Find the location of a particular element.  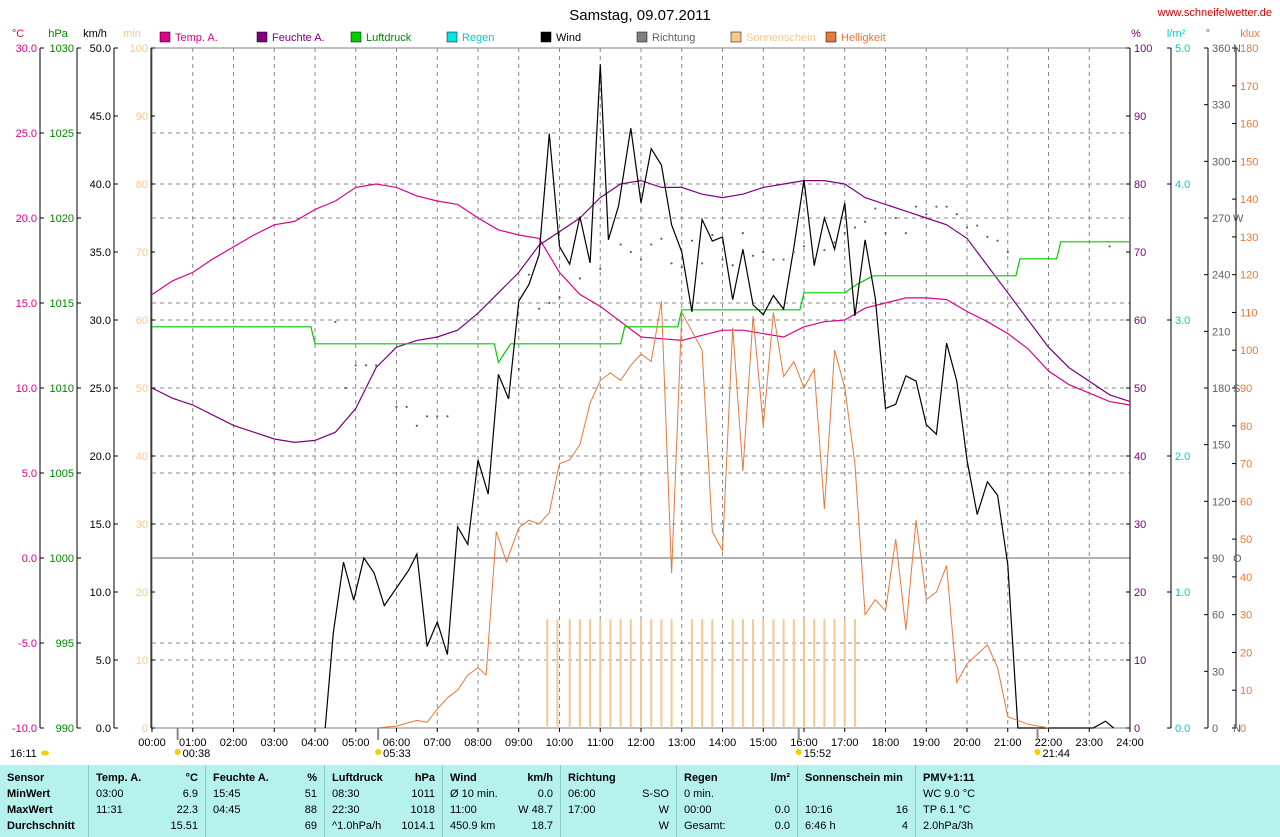

axis-tick-label: 60 is located at coordinates (1140, 321).